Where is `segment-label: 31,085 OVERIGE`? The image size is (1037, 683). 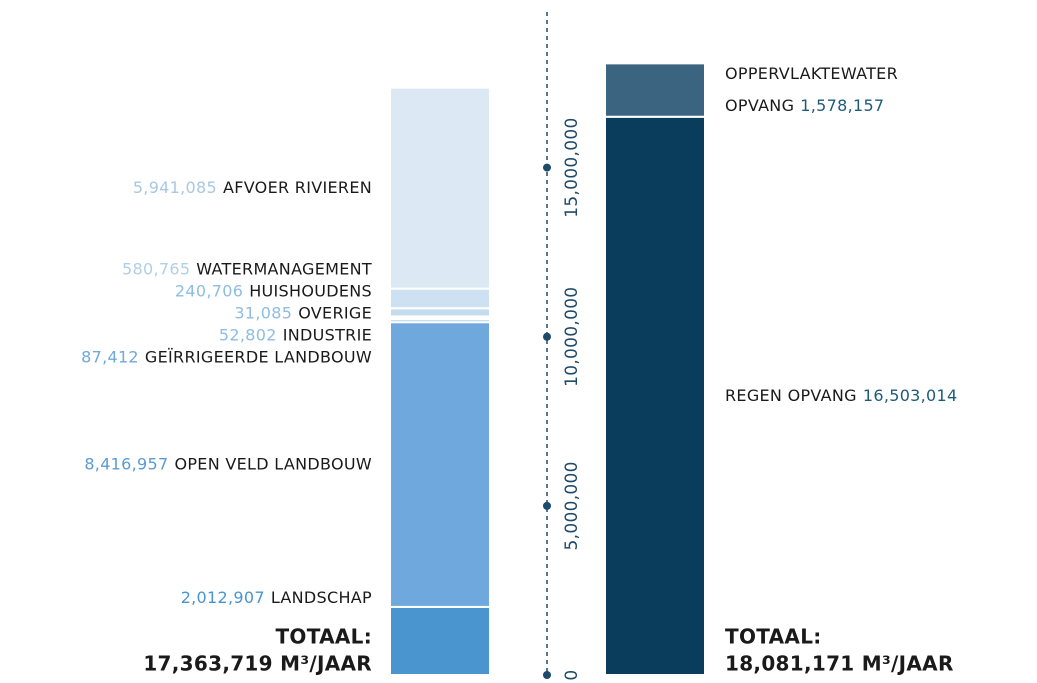 segment-label: 31,085 OVERIGE is located at coordinates (303, 312).